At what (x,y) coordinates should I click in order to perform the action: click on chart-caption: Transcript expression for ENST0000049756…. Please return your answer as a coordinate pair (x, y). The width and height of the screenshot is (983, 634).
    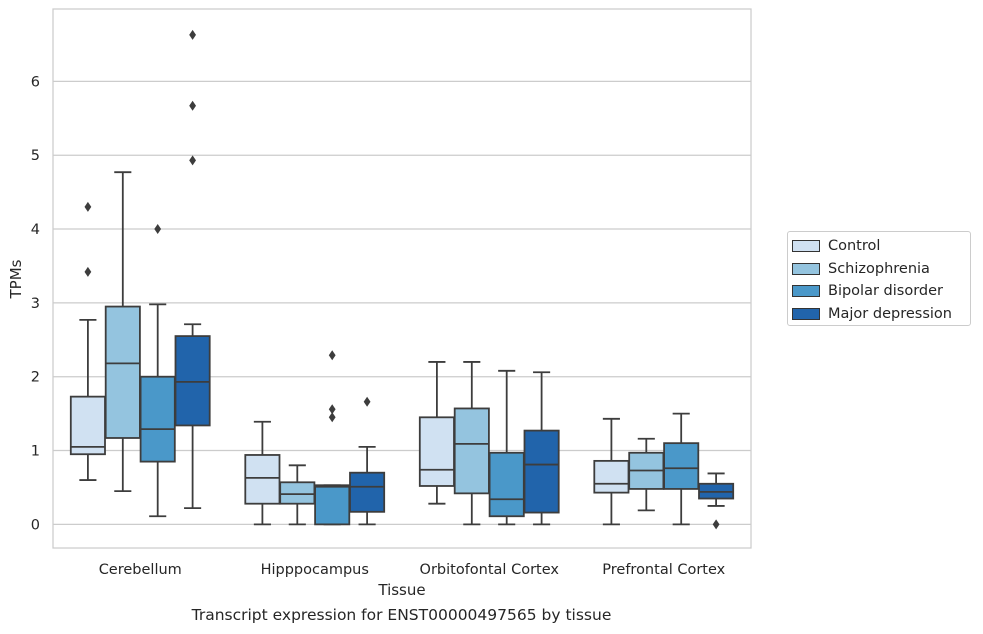
    Looking at the image, I should click on (401, 615).